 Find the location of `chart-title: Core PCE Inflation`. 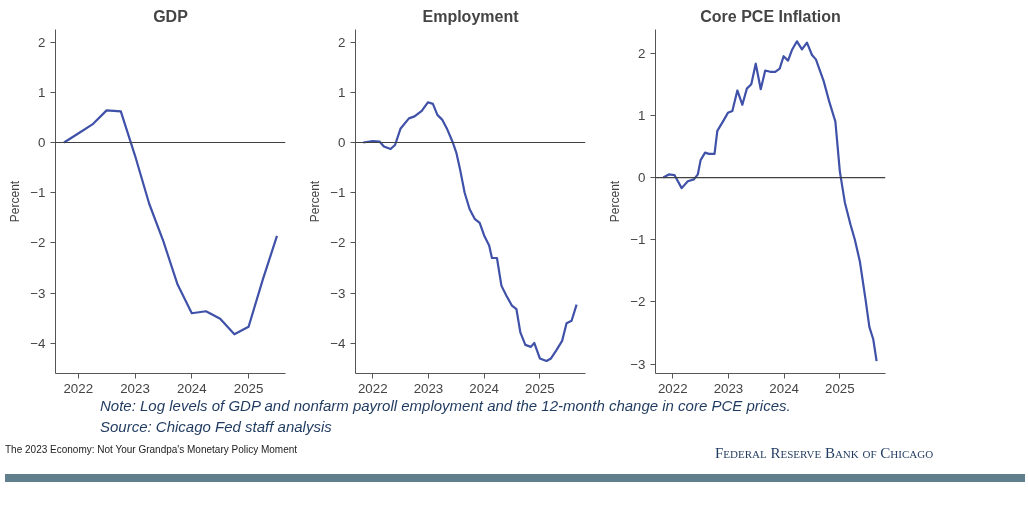

chart-title: Core PCE Inflation is located at coordinates (770, 16).